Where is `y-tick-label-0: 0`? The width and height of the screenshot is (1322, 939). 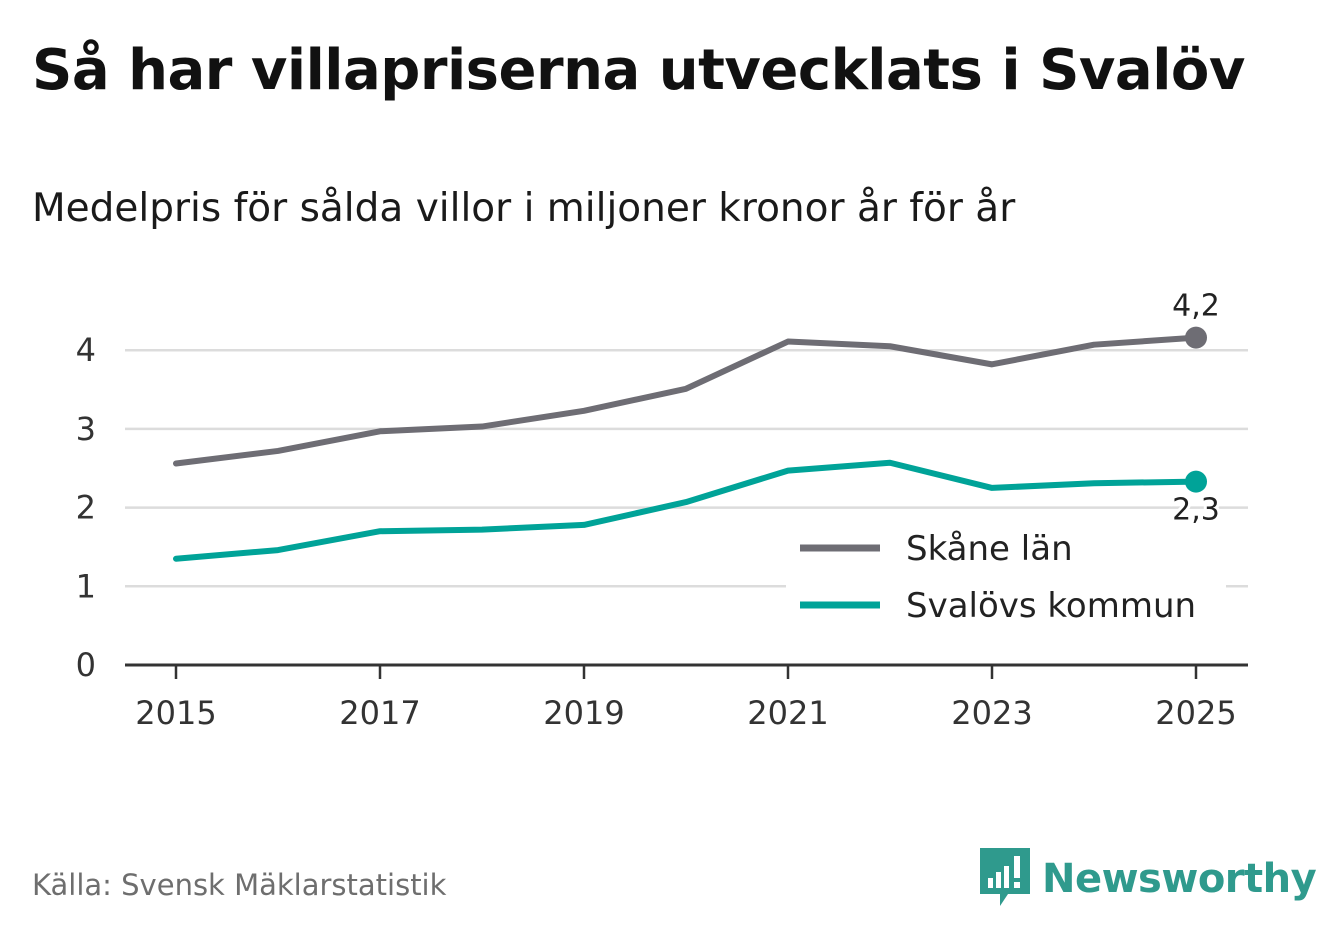
y-tick-label-0: 0 is located at coordinates (86, 665).